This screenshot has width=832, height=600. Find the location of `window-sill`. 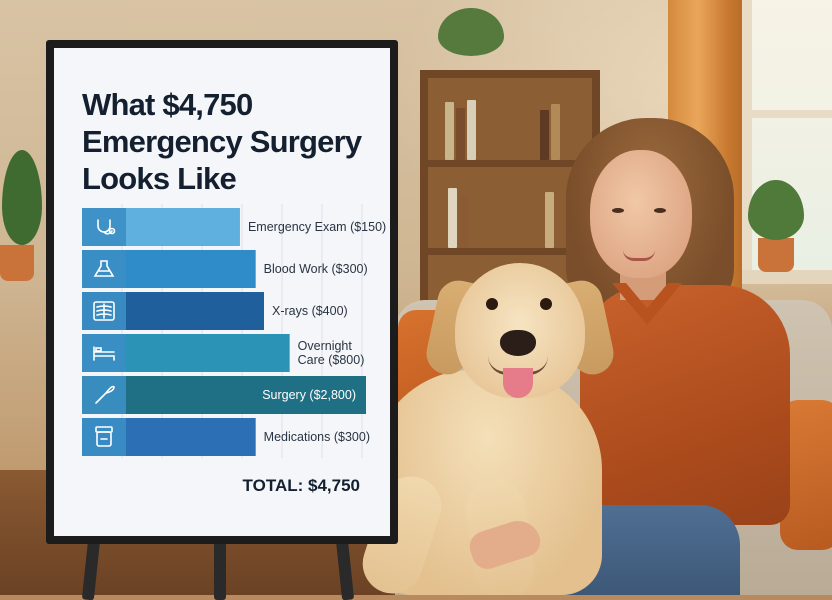

window-sill is located at coordinates (787, 277).